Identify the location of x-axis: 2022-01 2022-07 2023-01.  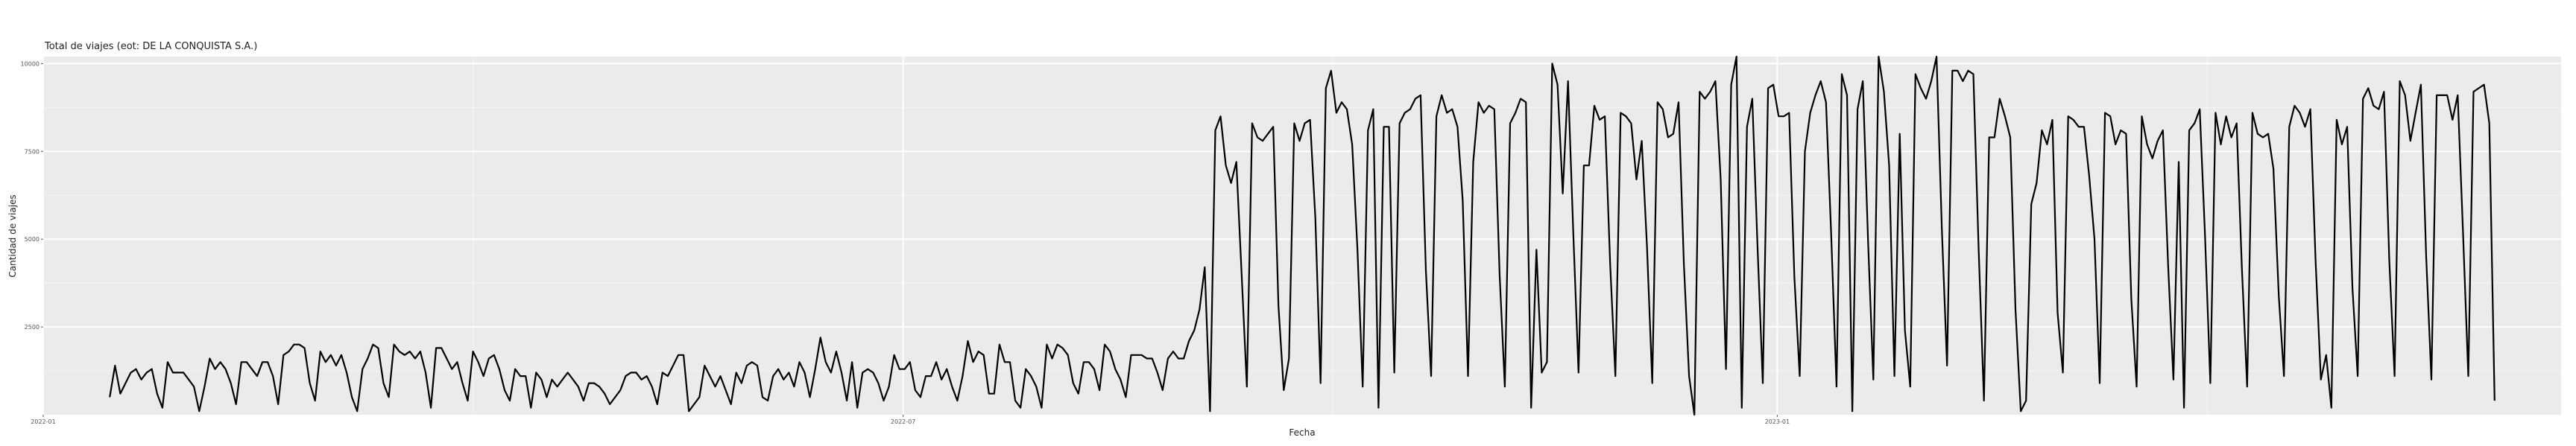
(910, 420).